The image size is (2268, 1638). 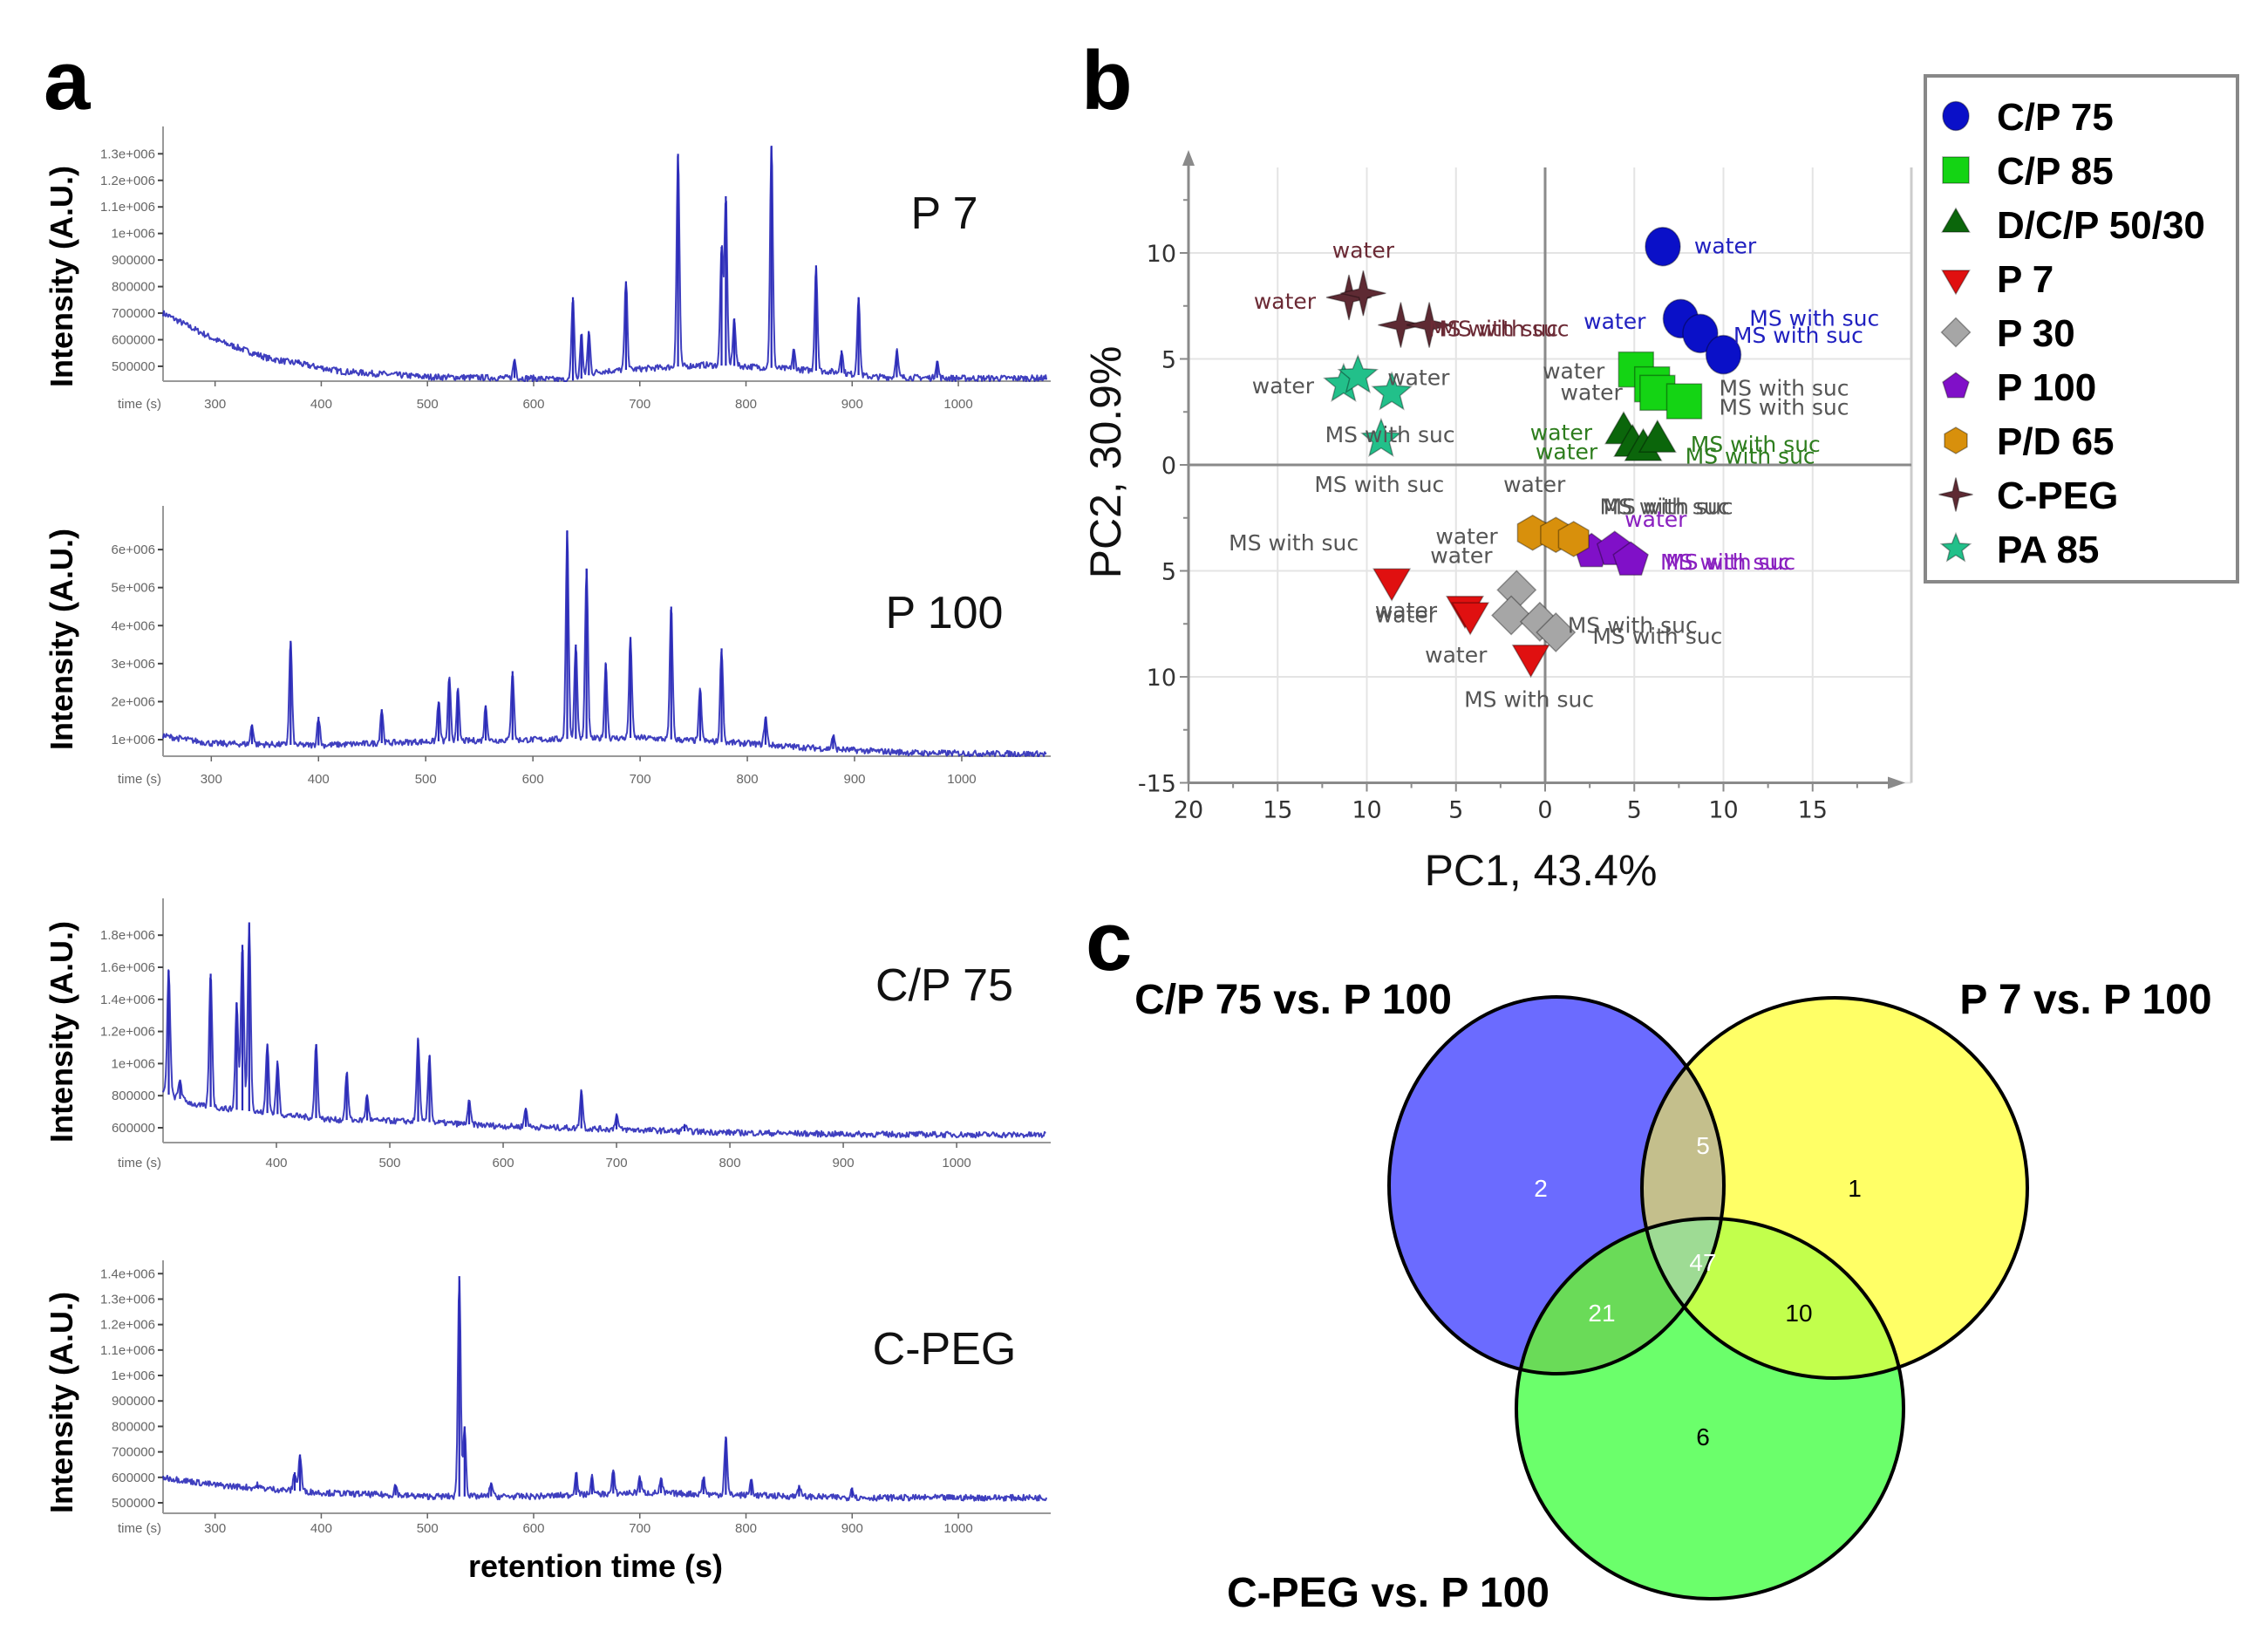 I want to click on y-tick-label: 6e+006, so click(x=133, y=550).